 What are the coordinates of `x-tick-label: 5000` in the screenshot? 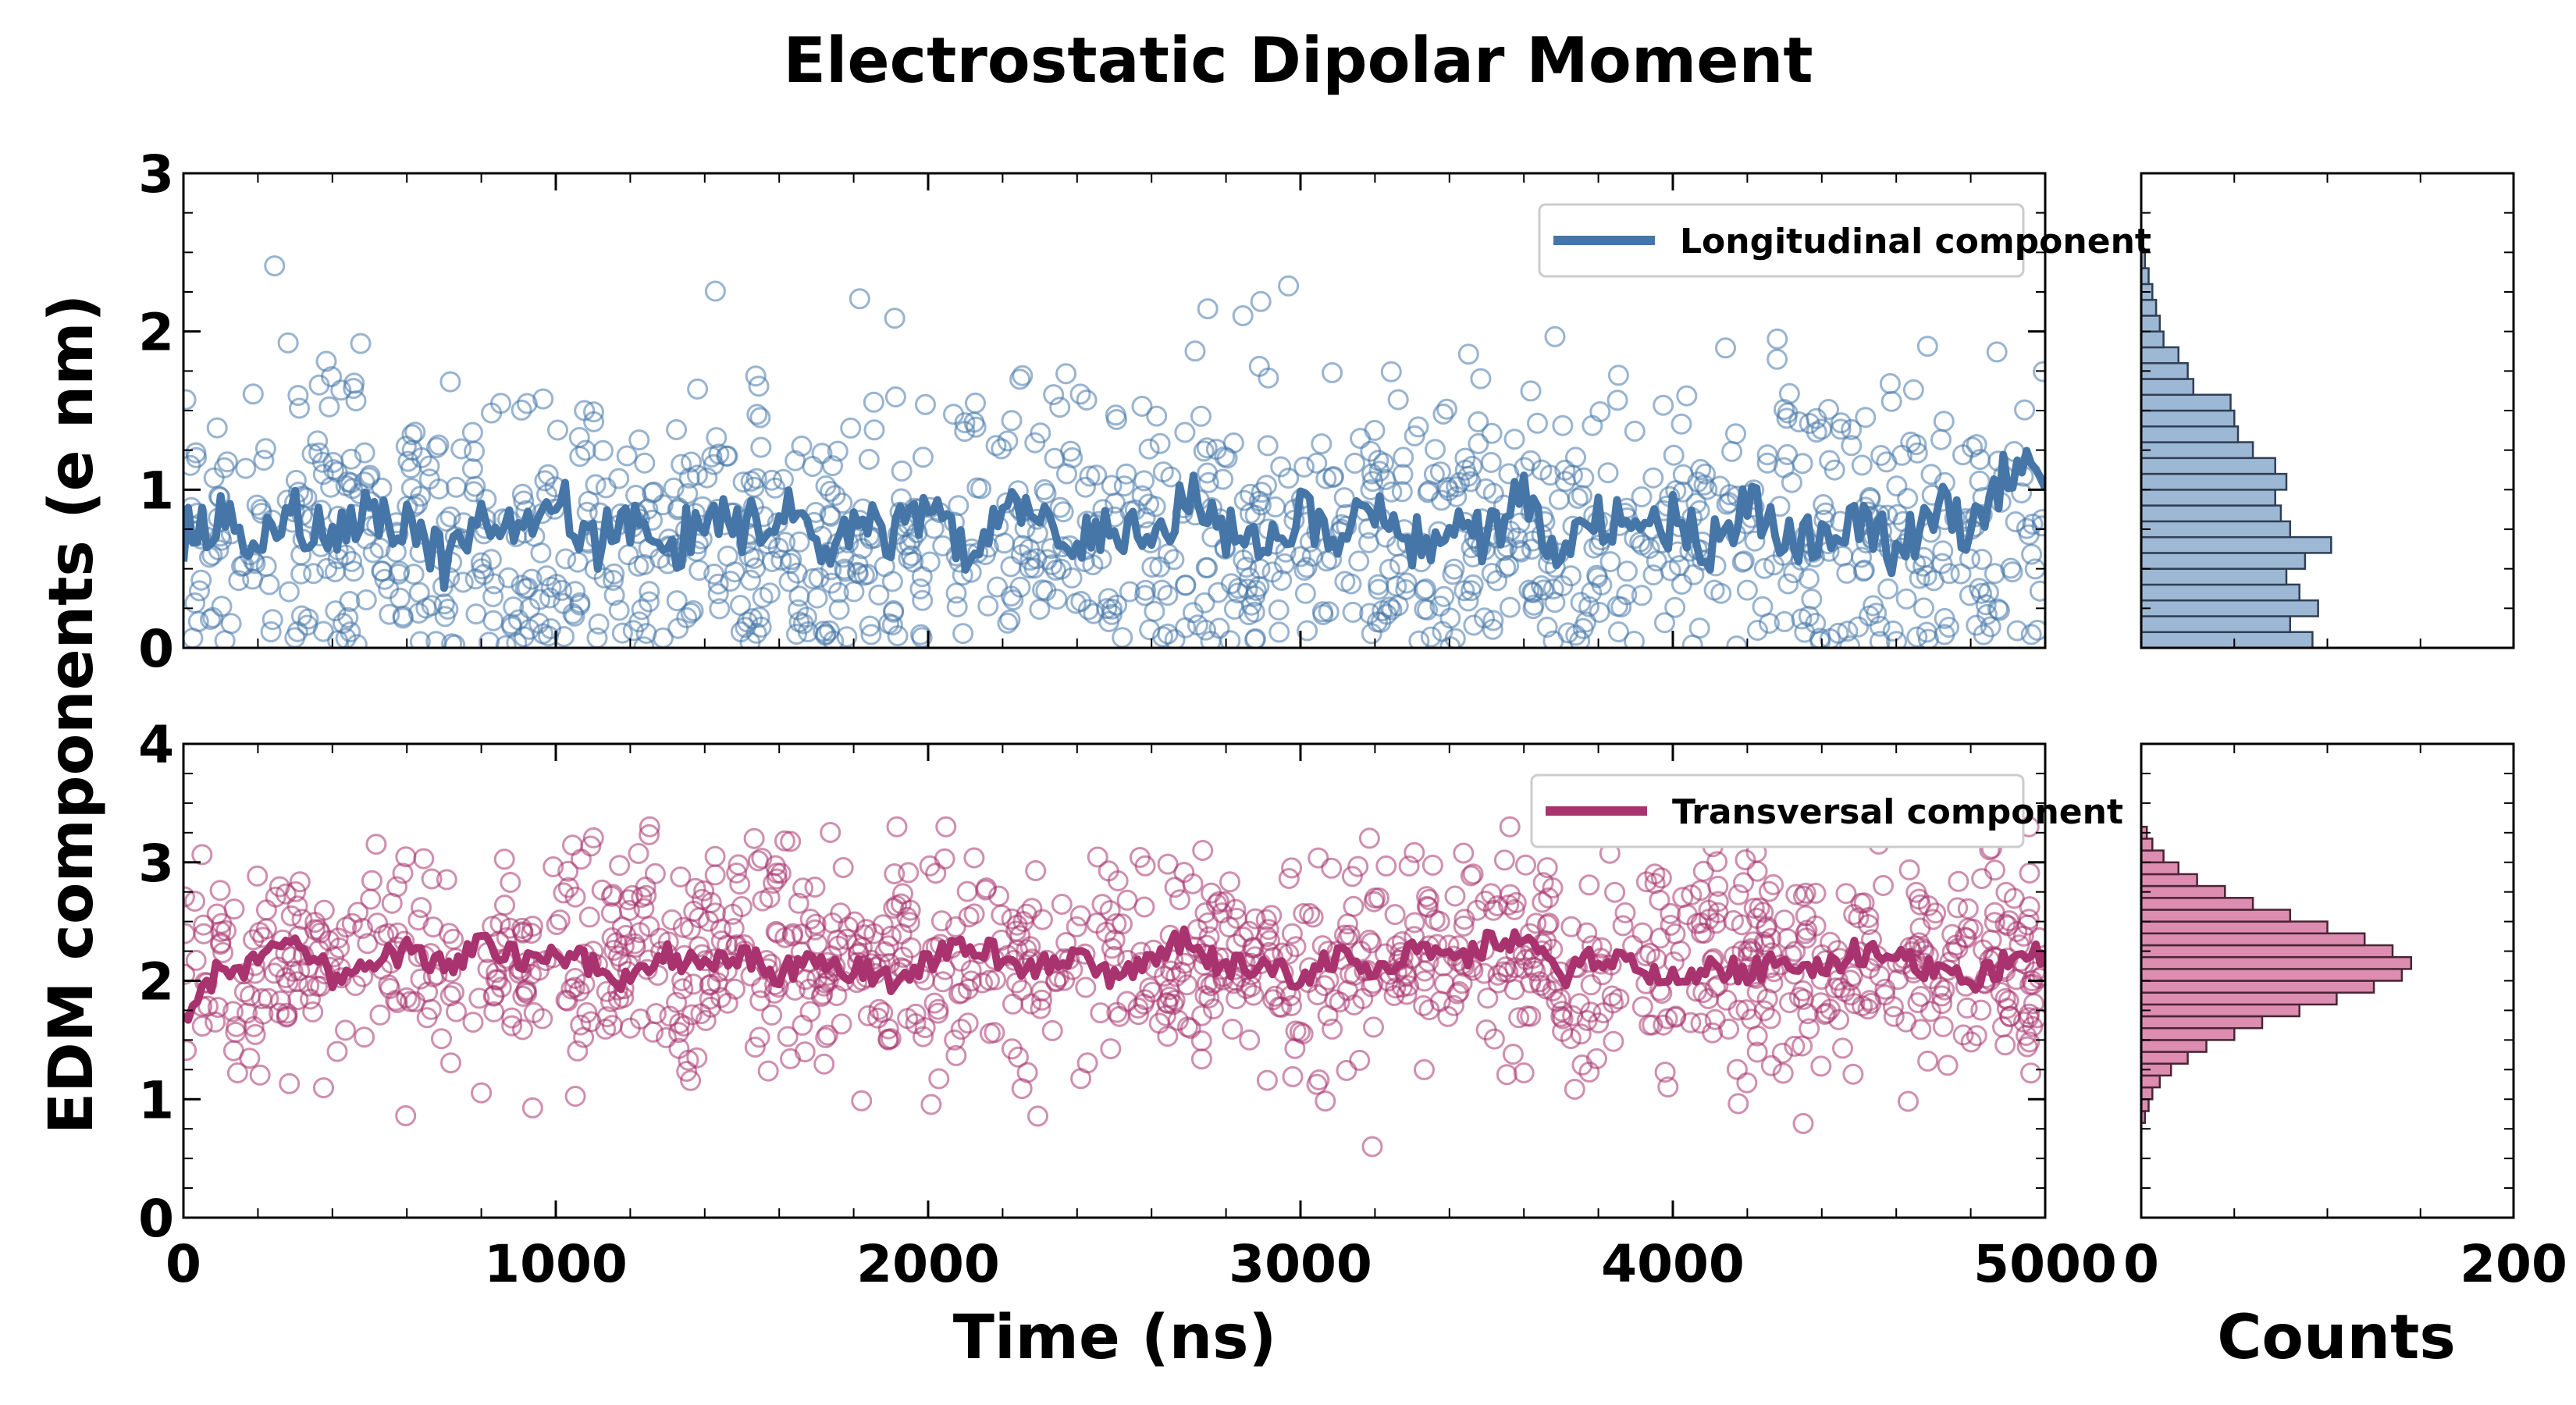 It's located at (2045, 1264).